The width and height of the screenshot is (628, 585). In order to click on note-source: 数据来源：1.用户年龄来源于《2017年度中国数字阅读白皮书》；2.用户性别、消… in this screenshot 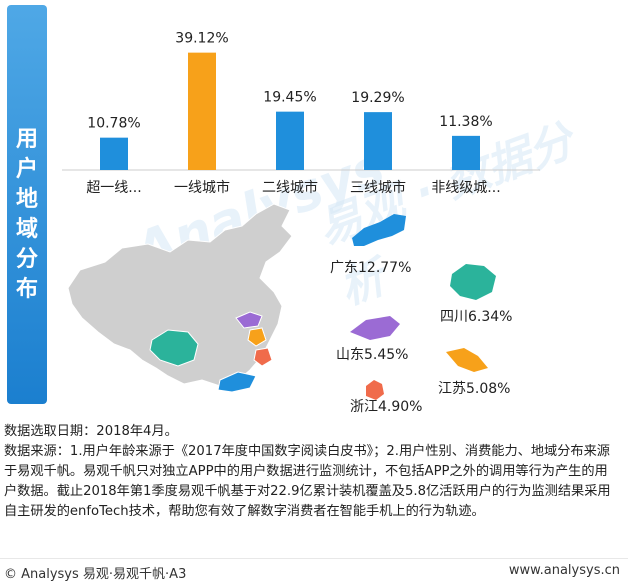, I will do `click(307, 481)`.